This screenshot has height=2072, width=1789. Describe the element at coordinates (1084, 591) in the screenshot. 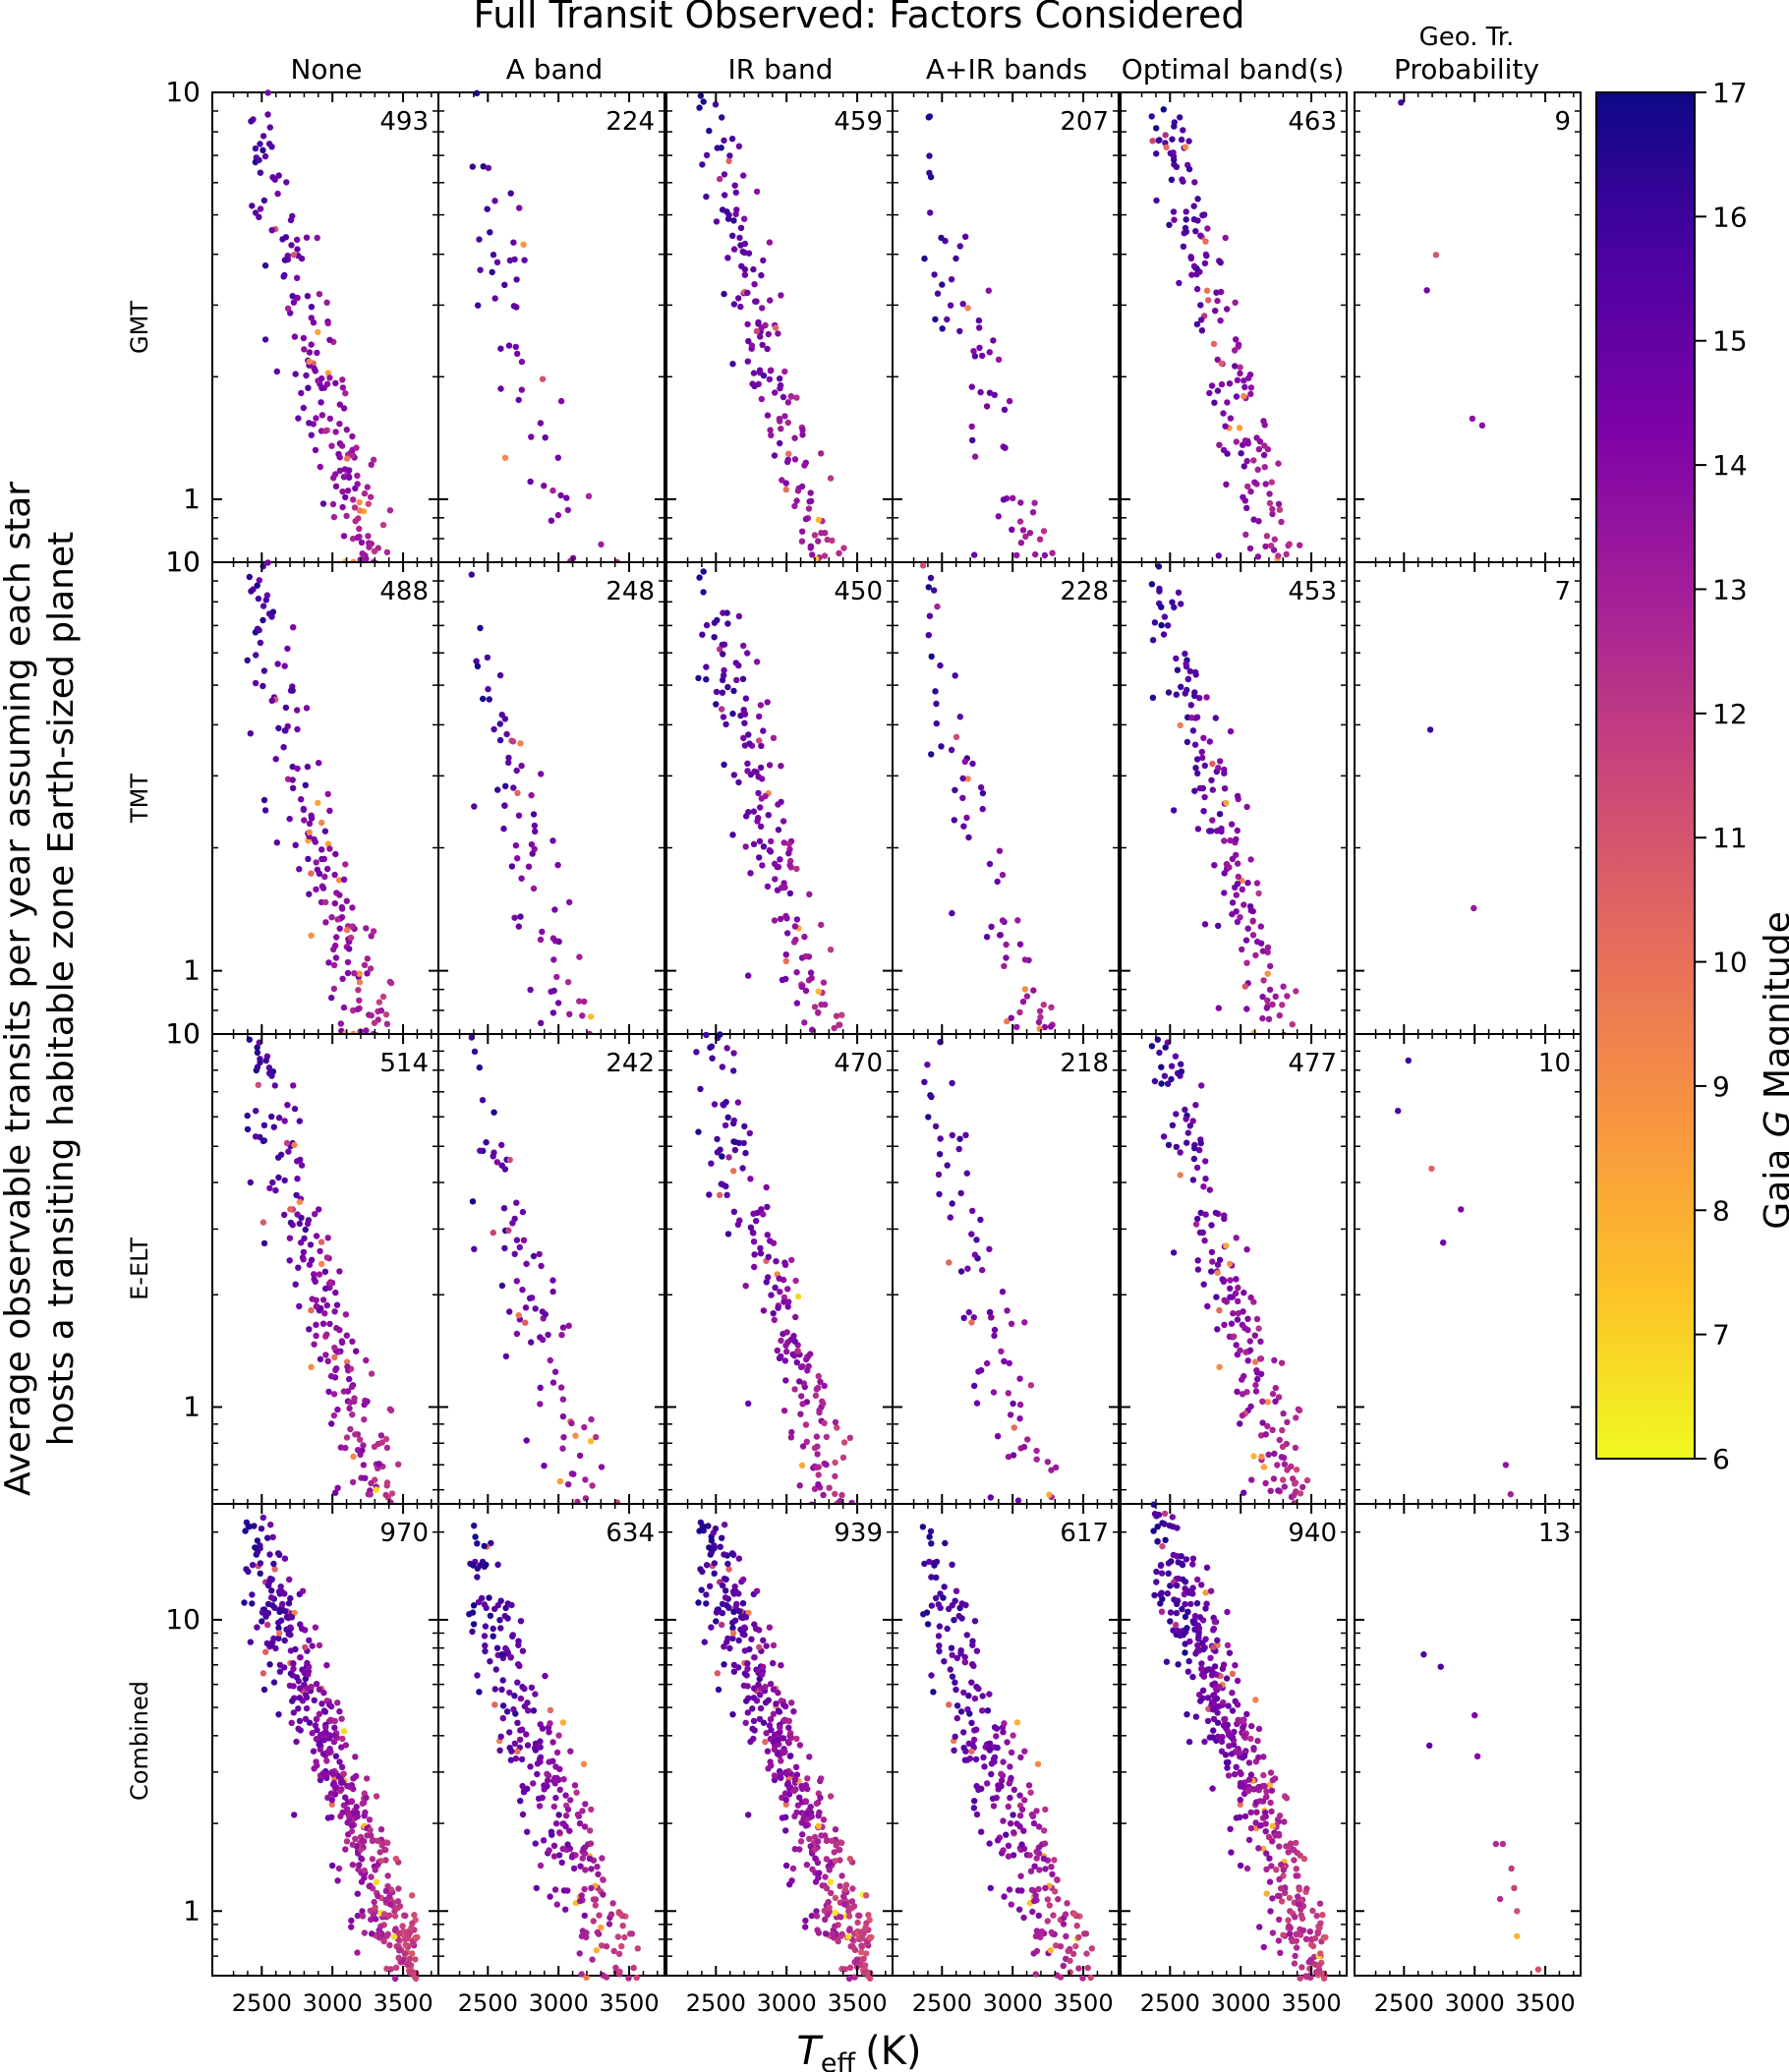

I see `star-count-label: 228` at that location.